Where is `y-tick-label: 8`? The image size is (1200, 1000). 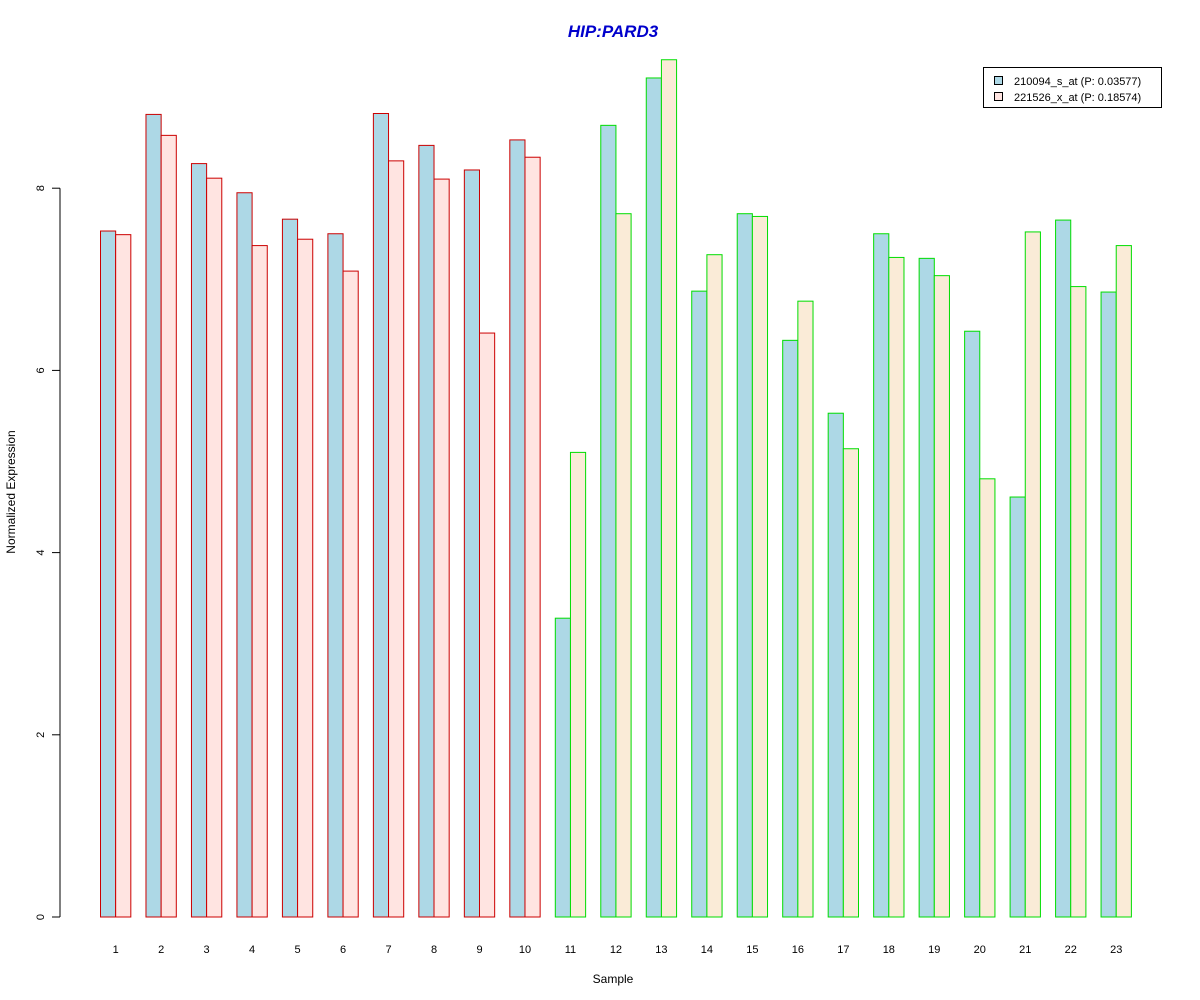 y-tick-label: 8 is located at coordinates (41, 188).